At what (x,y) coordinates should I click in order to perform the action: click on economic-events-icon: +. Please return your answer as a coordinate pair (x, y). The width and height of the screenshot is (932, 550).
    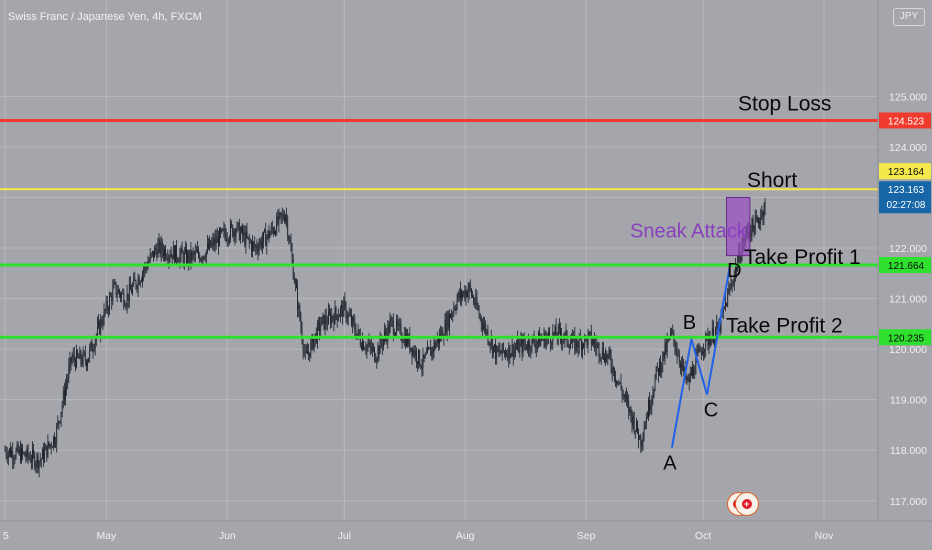
    Looking at the image, I should click on (743, 505).